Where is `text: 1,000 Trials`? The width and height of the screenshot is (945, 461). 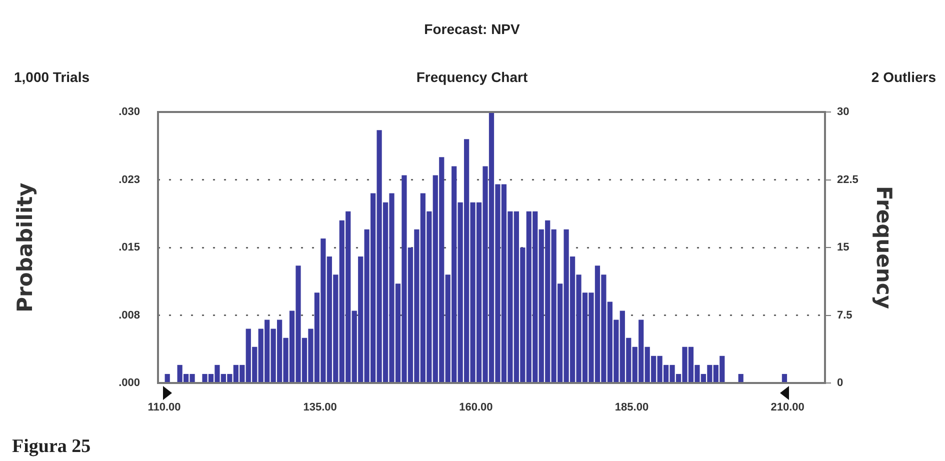
text: 1,000 Trials is located at coordinates (52, 76).